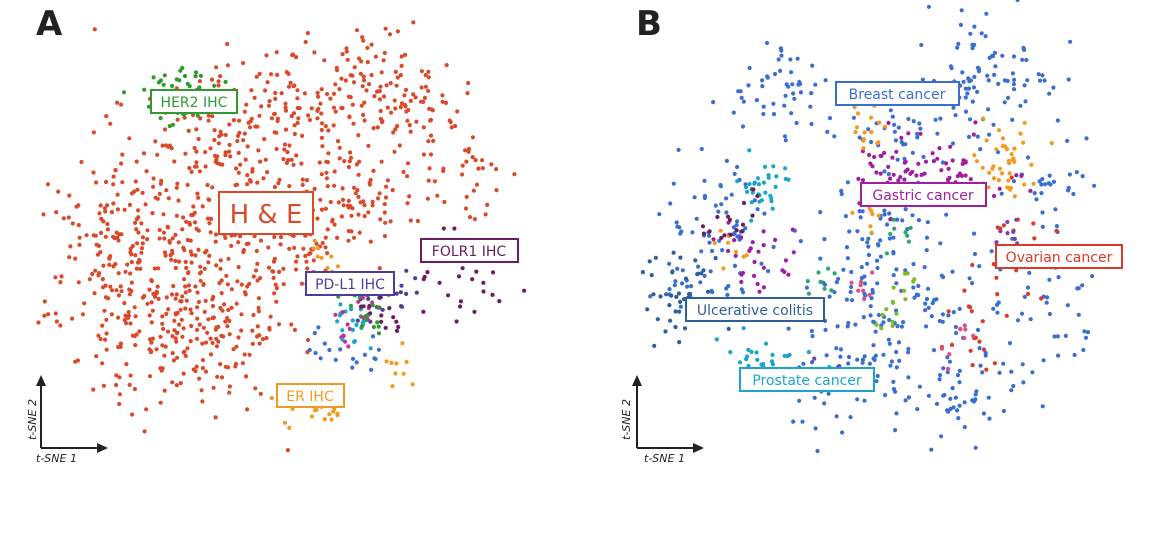 This screenshot has height=535, width=1155. I want to click on label-her2-text: HER2 IHC, so click(194, 103).